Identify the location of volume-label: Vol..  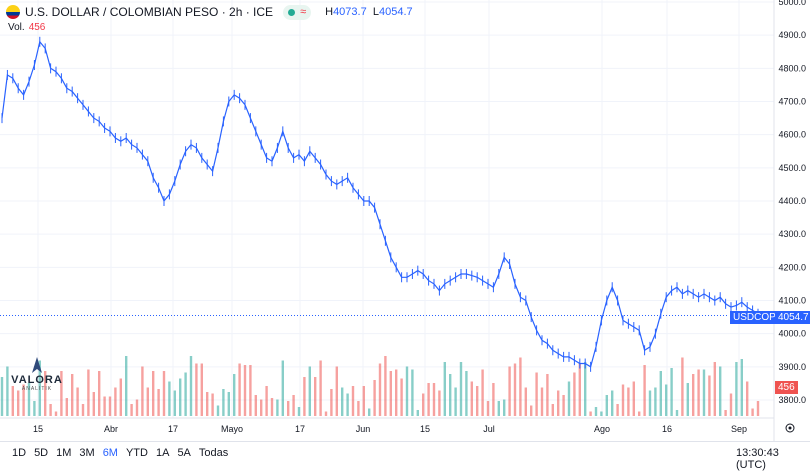
(16, 27).